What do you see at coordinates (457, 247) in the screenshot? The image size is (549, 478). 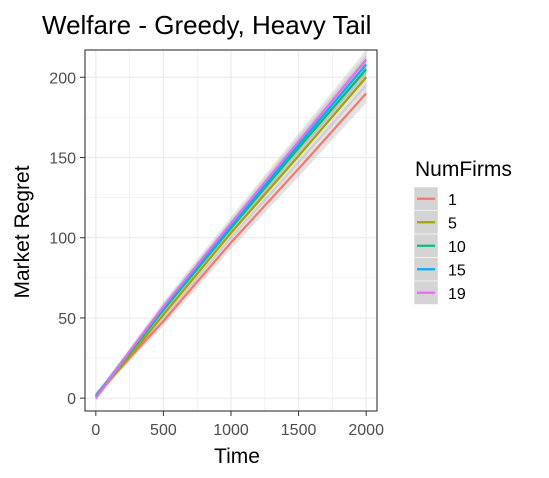 I see `legend-label-10: 10` at bounding box center [457, 247].